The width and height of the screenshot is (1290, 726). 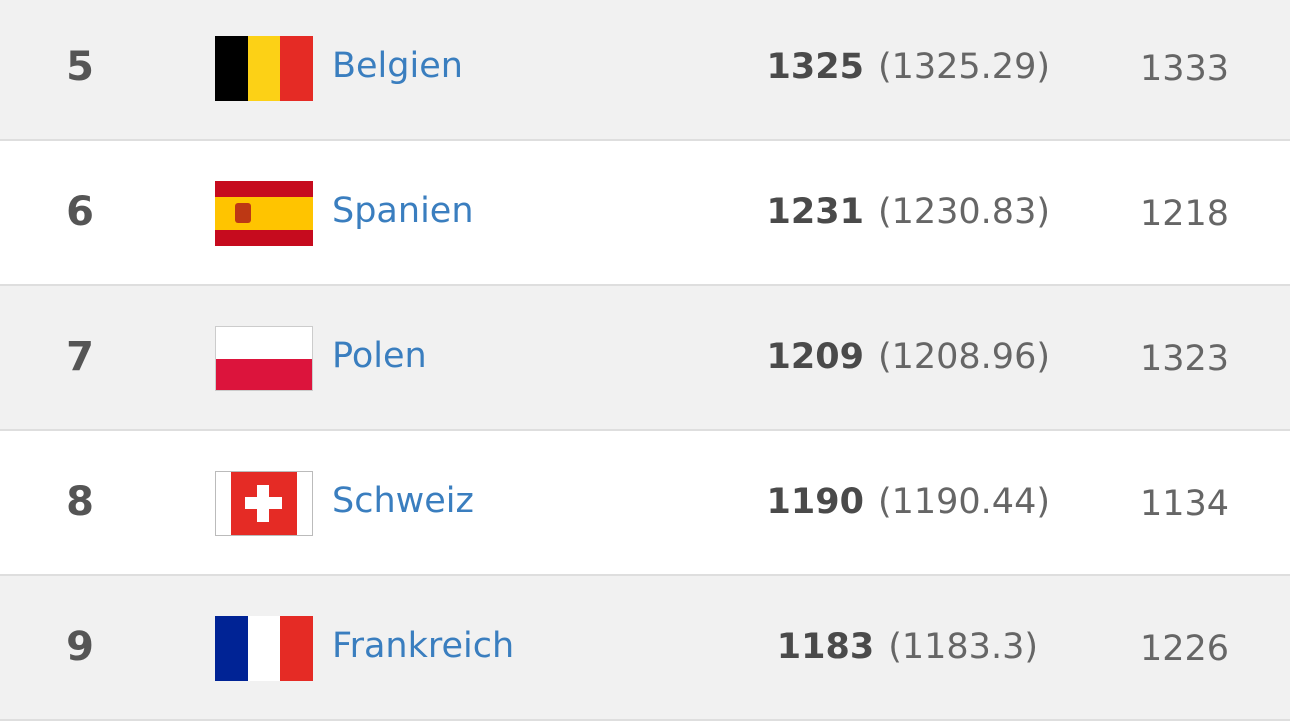 I want to click on country-link: Schweiz, so click(x=403, y=501).